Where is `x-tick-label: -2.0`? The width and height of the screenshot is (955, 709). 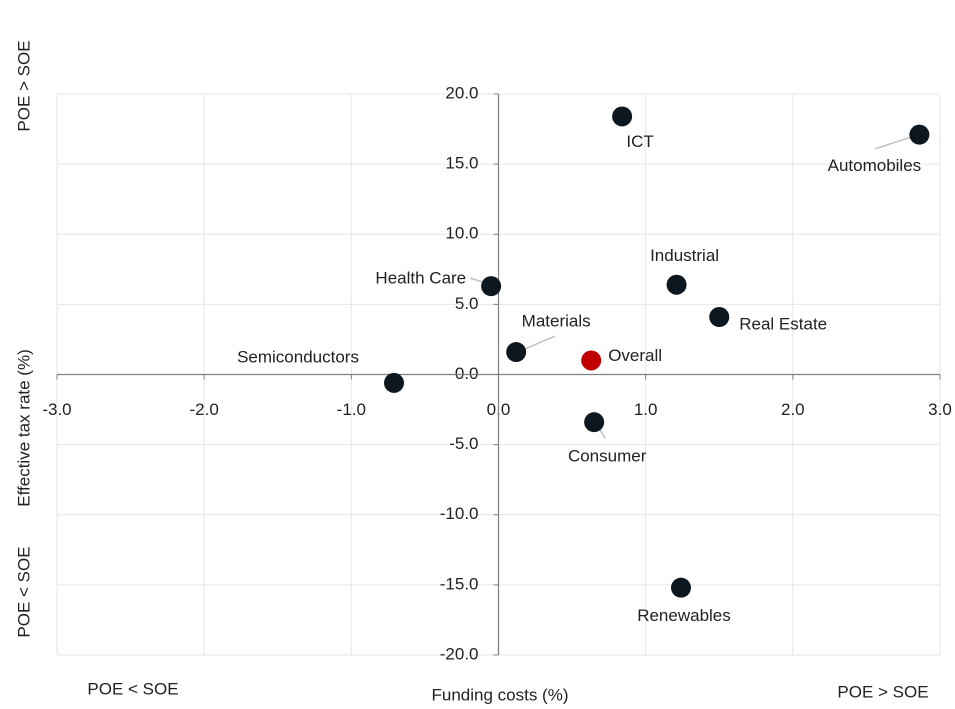 x-tick-label: -2.0 is located at coordinates (204, 409).